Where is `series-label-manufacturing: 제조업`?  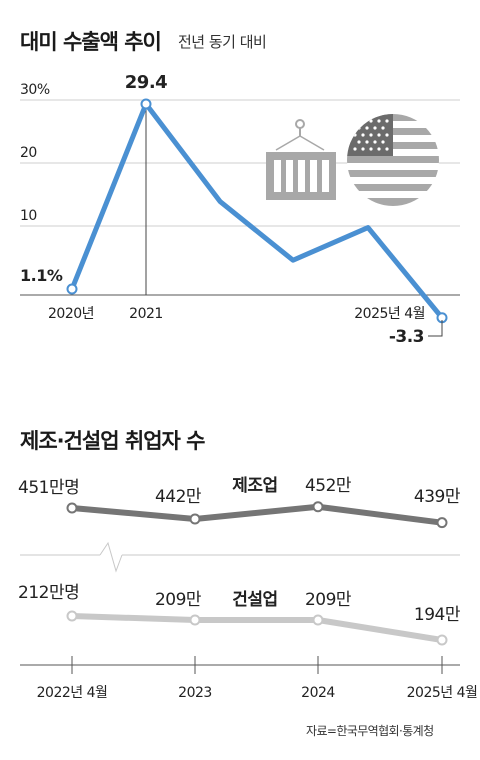
series-label-manufacturing: 제조업 is located at coordinates (254, 486).